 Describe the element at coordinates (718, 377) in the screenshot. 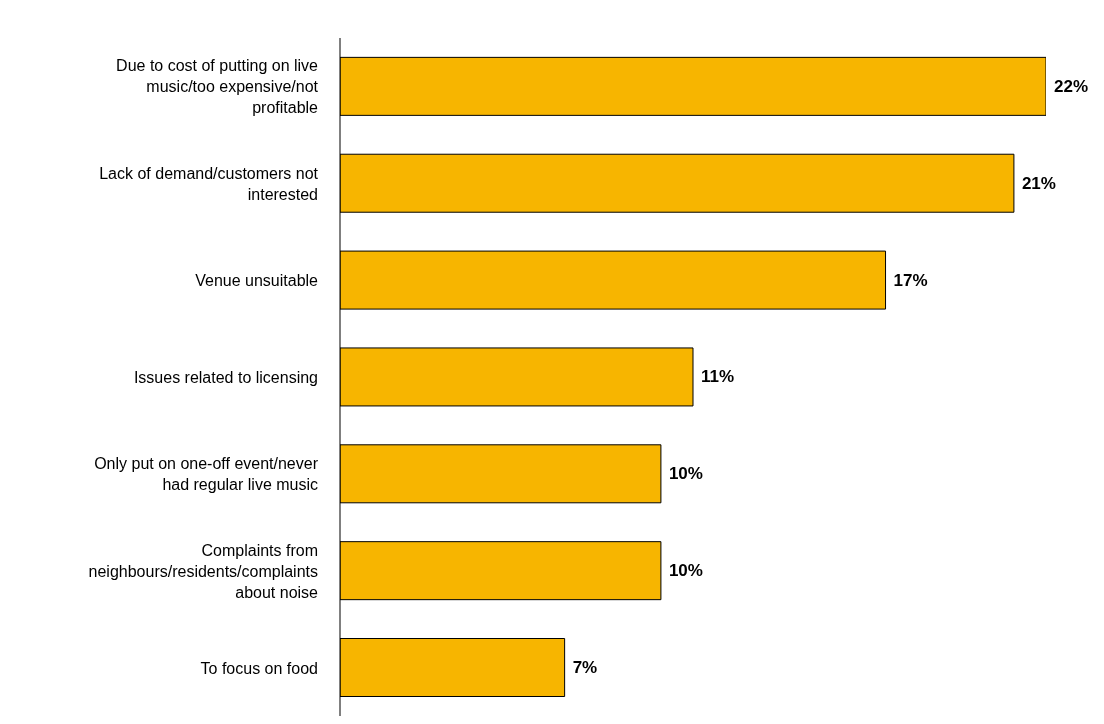

I see `data-label: 11%` at that location.